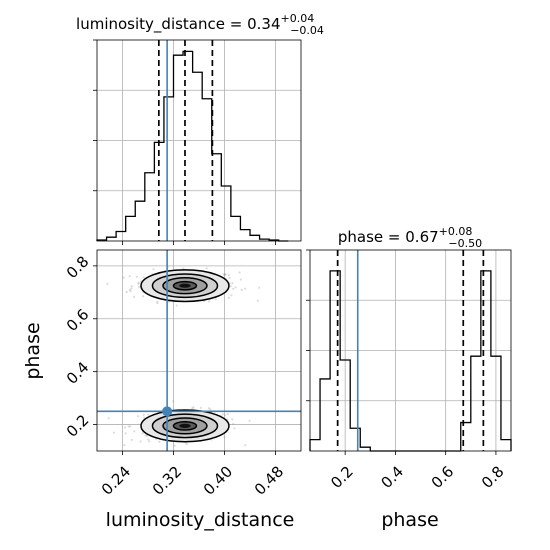  What do you see at coordinates (200, 520) in the screenshot?
I see `xlabel-luminosity-distance: luminosity_distance` at bounding box center [200, 520].